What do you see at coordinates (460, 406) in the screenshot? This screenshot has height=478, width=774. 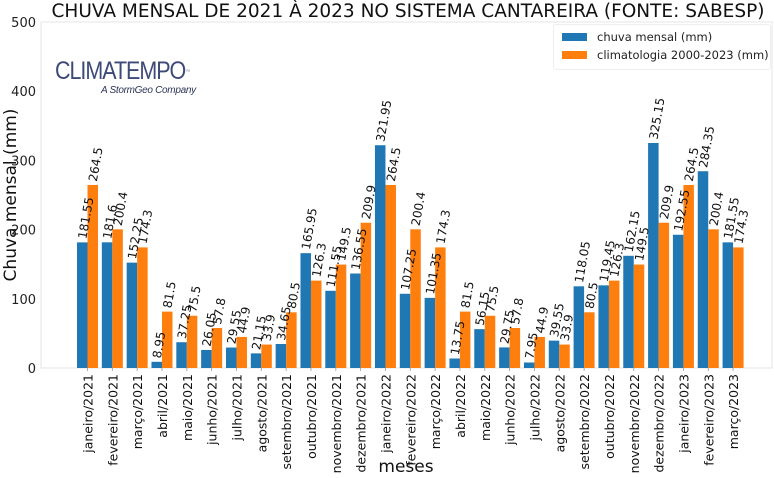 I see `x-tick-label: abril/2022` at bounding box center [460, 406].